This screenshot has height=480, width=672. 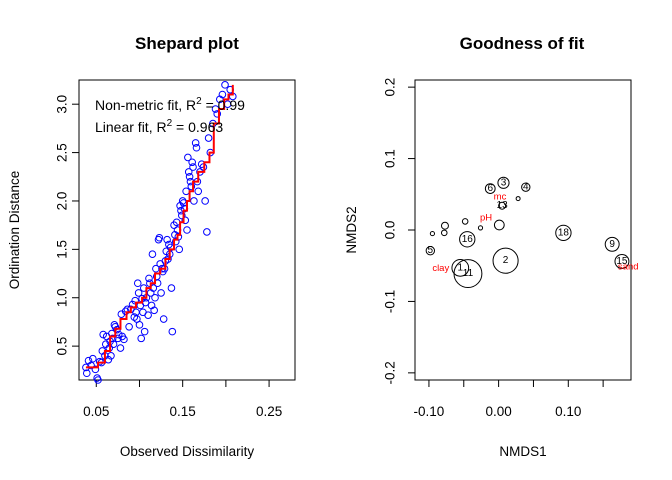 I want to click on shepard-points, so click(x=159, y=232).